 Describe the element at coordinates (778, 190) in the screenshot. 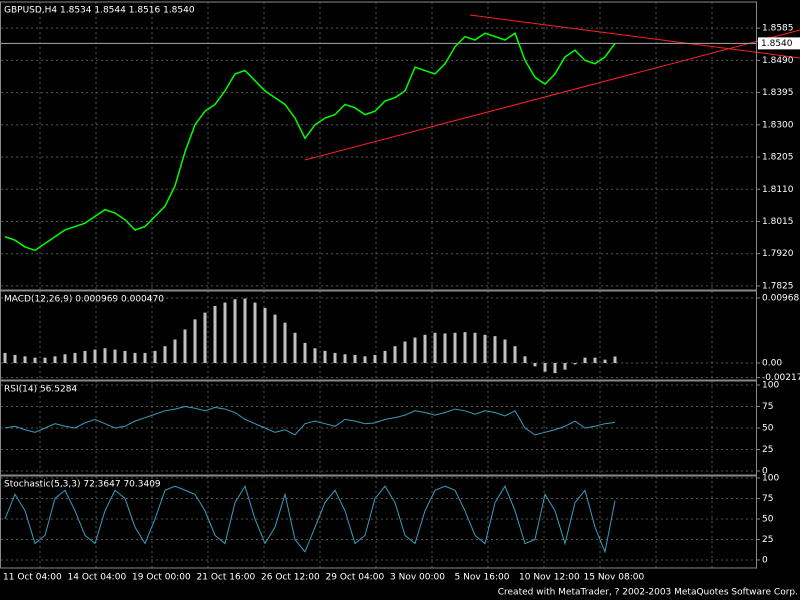

I see `y-tick-label: 1.8110` at that location.